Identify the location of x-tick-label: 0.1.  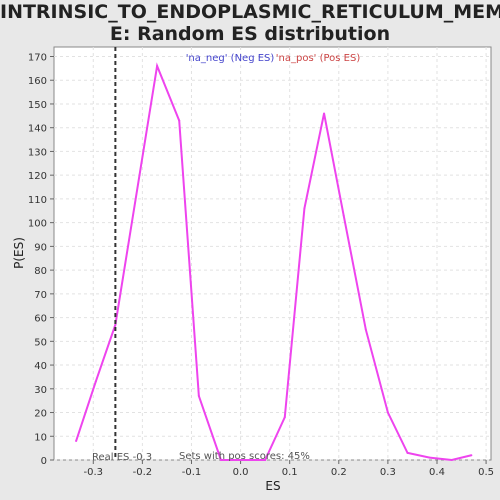
(290, 472).